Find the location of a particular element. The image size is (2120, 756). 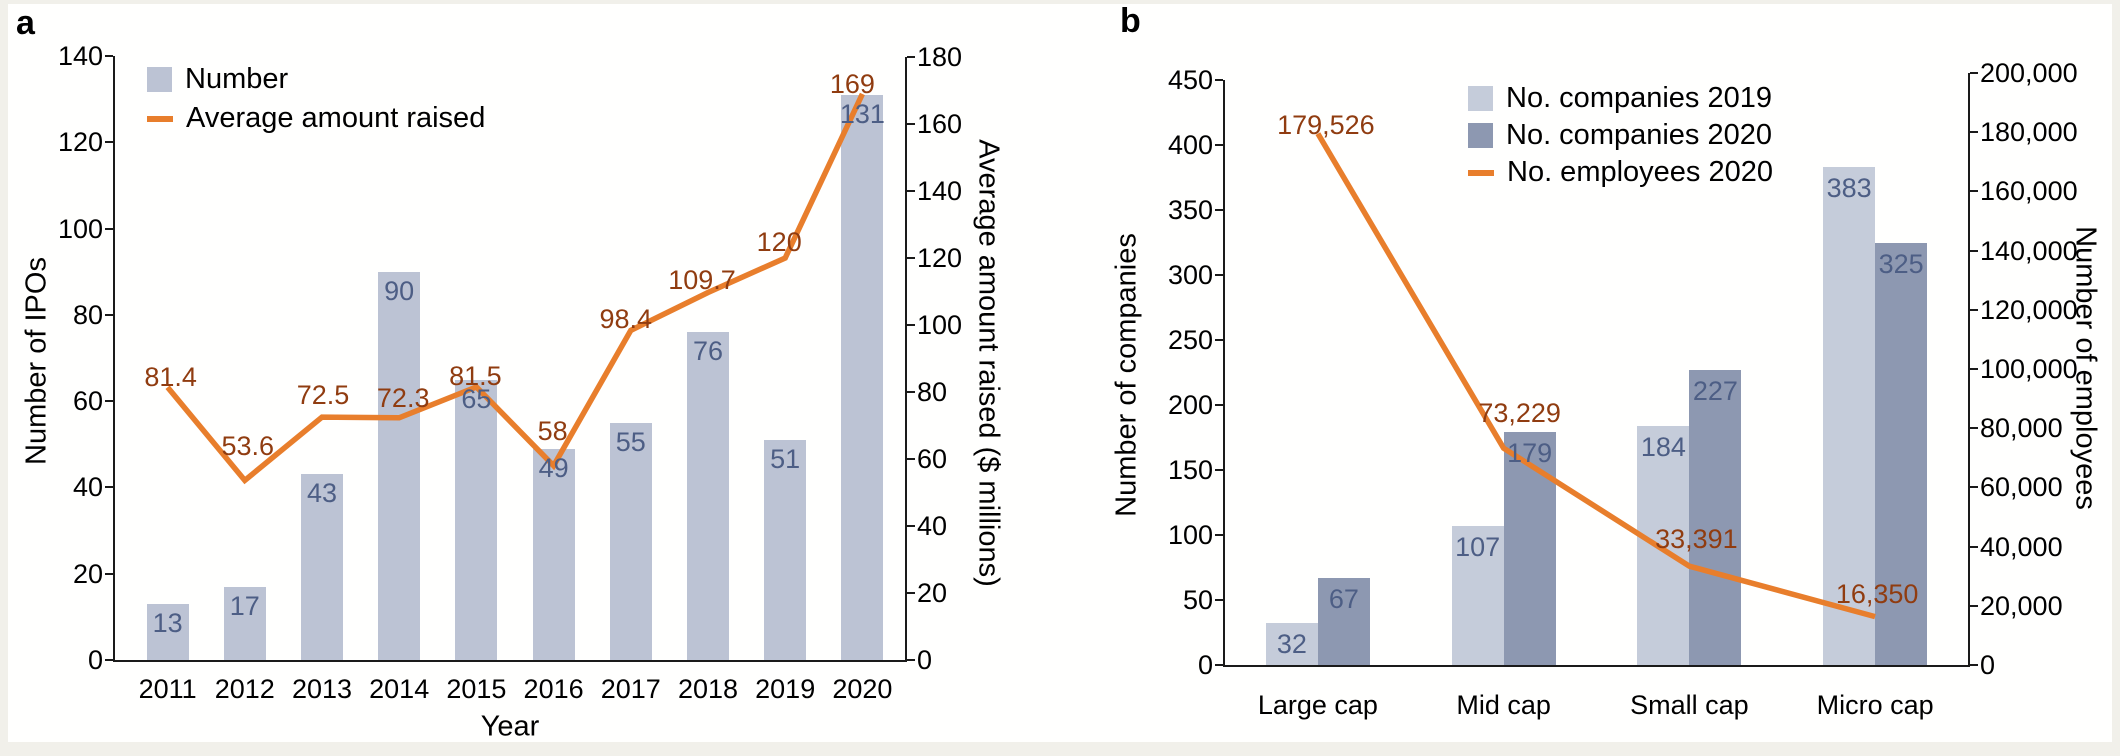

x-tick-label: 2011 is located at coordinates (167, 689).